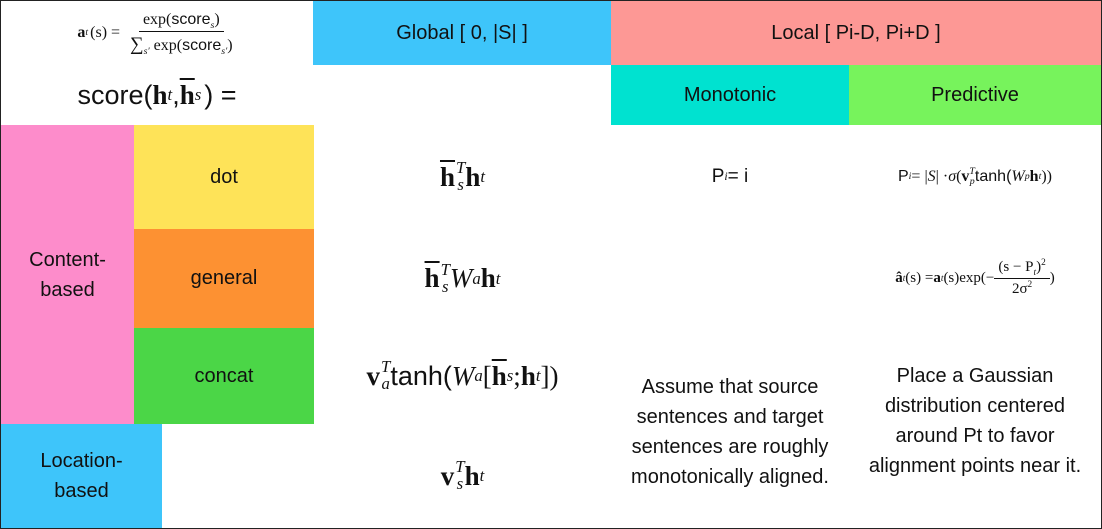 The width and height of the screenshot is (1102, 529). What do you see at coordinates (972, 172) in the screenshot?
I see `pred-T: T` at bounding box center [972, 172].